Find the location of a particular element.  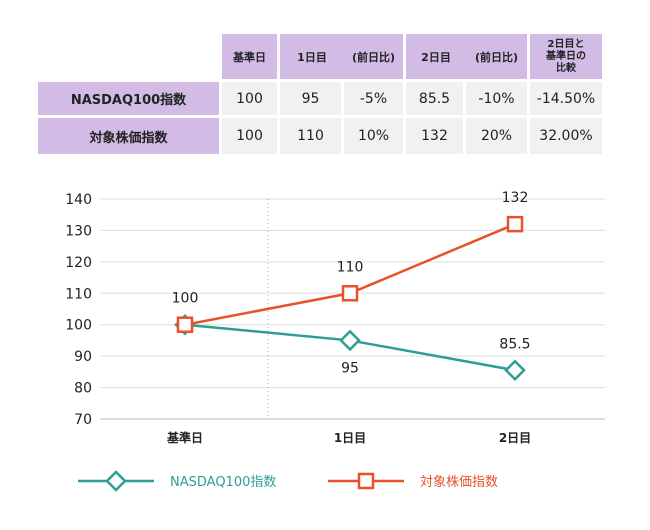

y-tick-label: 100 is located at coordinates (78, 326).